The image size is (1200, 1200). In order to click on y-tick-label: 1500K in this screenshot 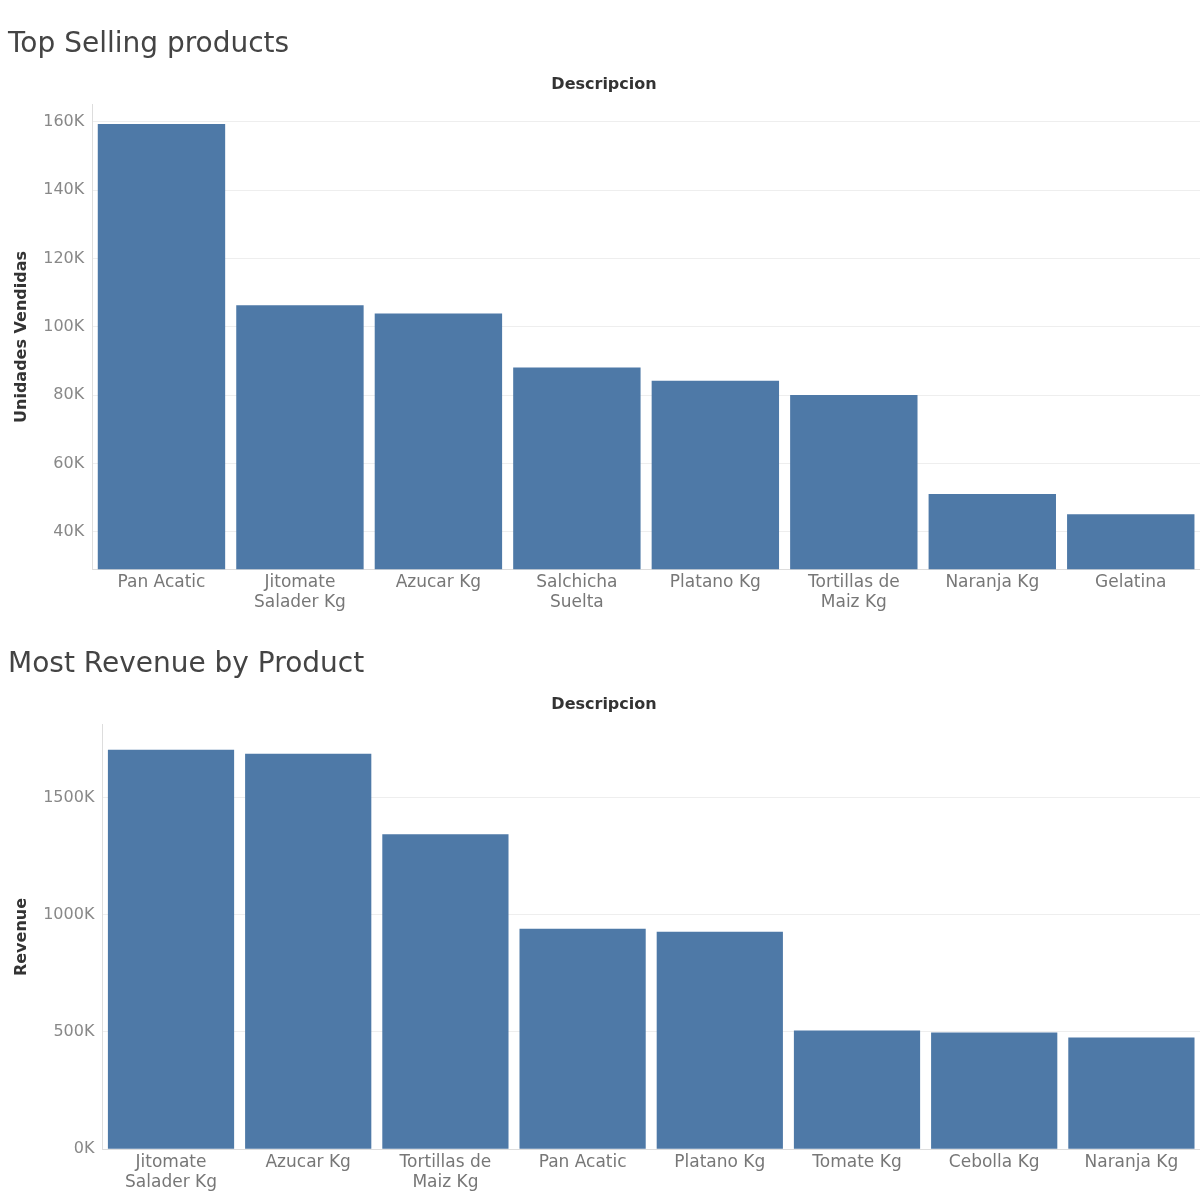, I will do `click(69, 796)`.